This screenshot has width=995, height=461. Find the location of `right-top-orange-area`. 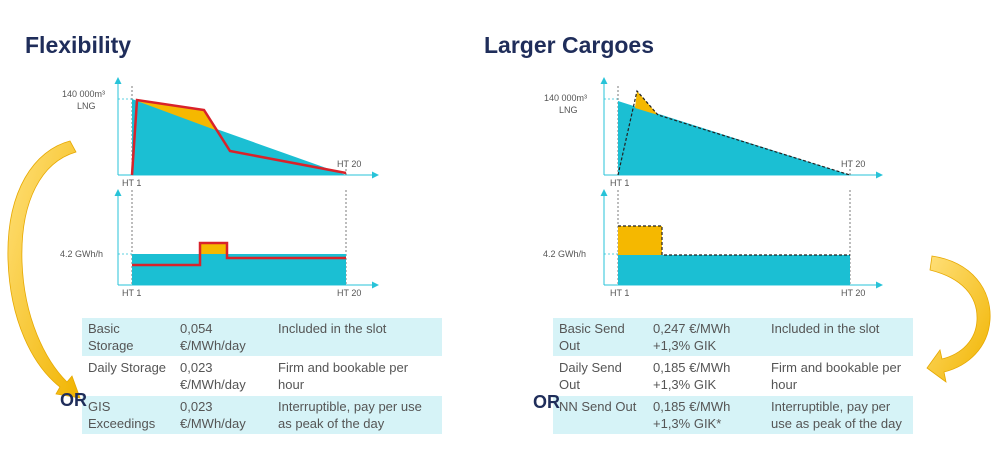

right-top-orange-area is located at coordinates (646, 103).